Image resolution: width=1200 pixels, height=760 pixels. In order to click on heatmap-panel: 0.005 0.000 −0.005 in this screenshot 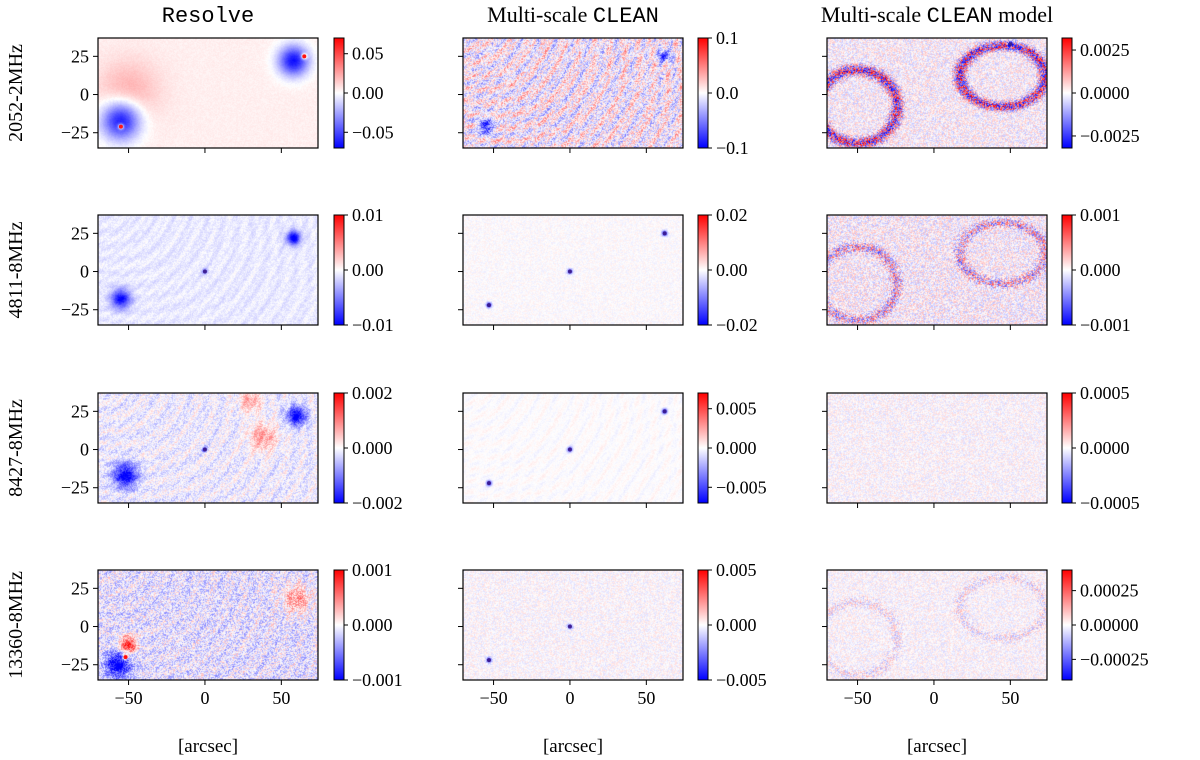, I will do `click(612, 450)`.